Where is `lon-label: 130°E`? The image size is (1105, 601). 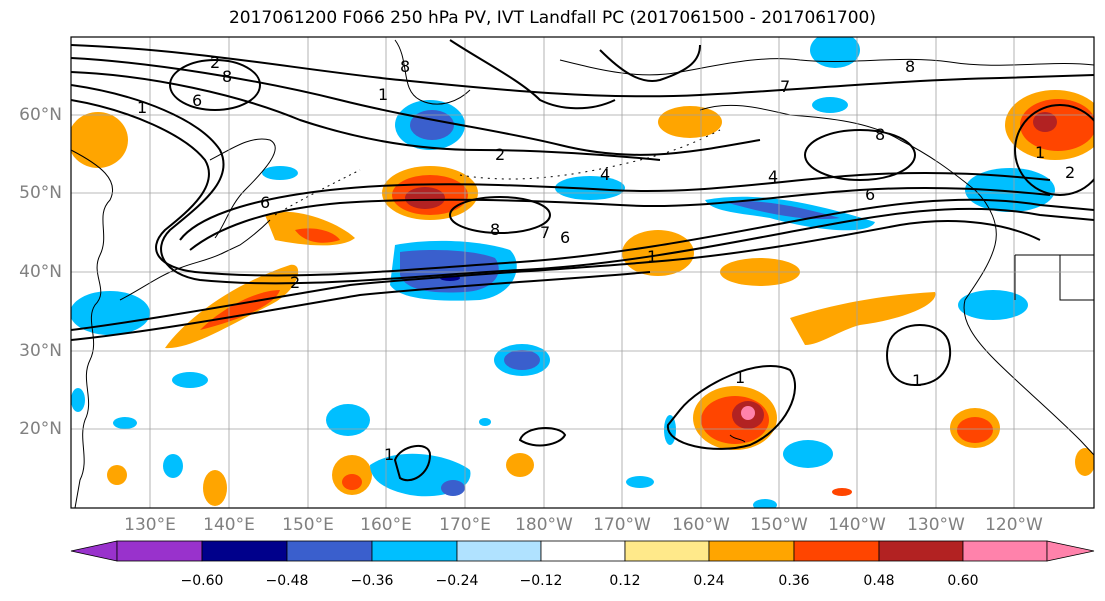
lon-label: 130°E is located at coordinates (150, 525).